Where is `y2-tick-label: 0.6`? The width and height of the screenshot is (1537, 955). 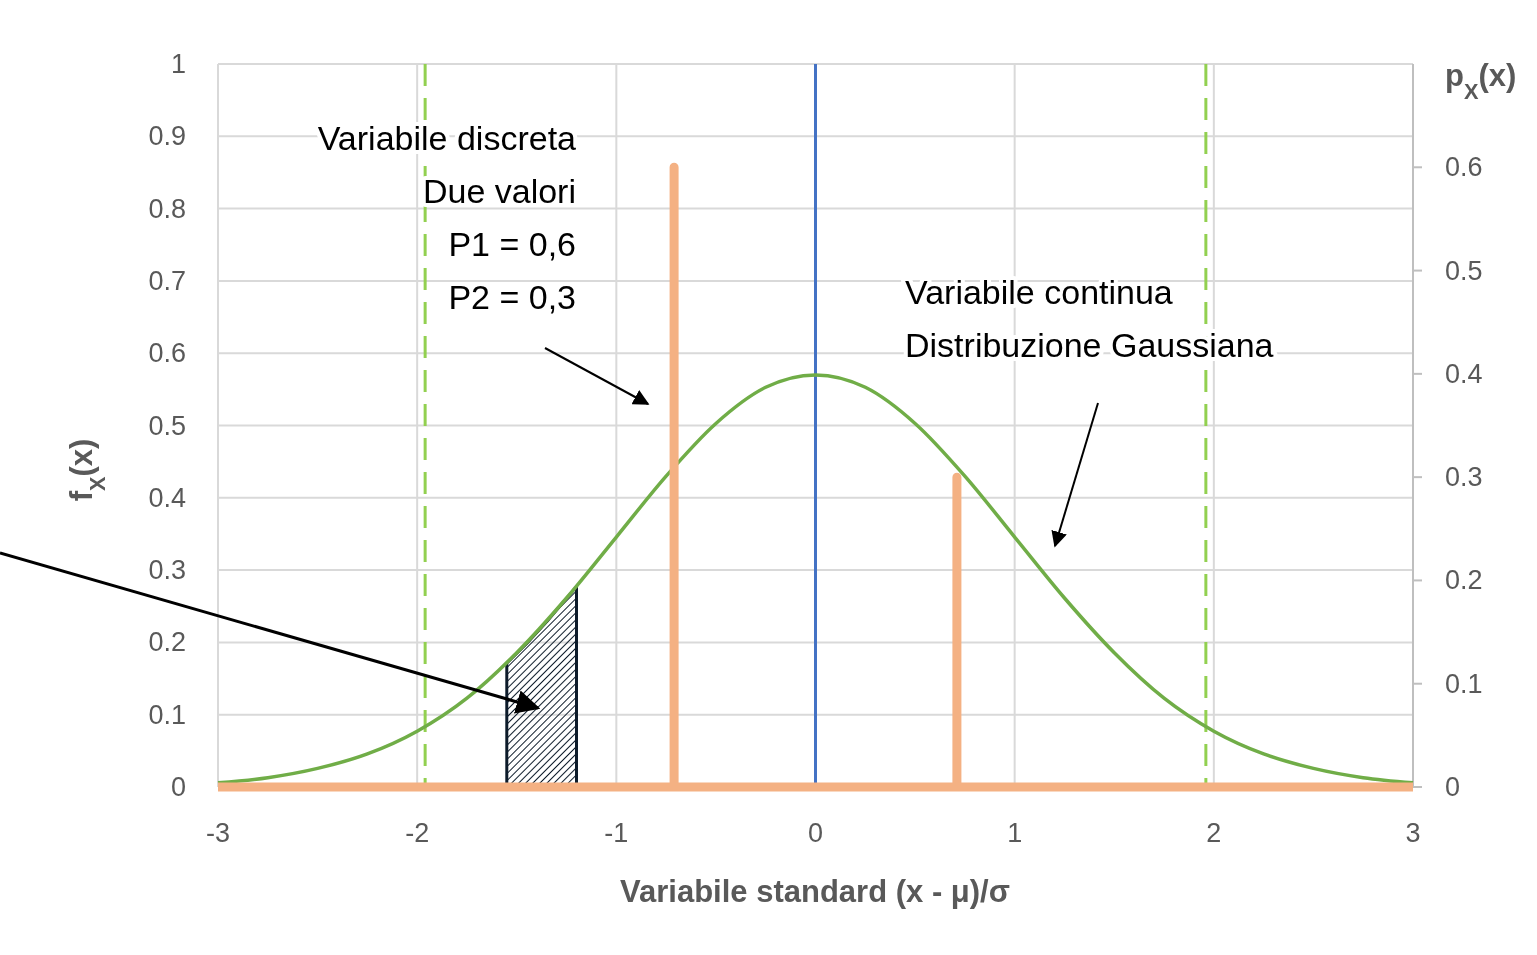
y2-tick-label: 0.6 is located at coordinates (1464, 167).